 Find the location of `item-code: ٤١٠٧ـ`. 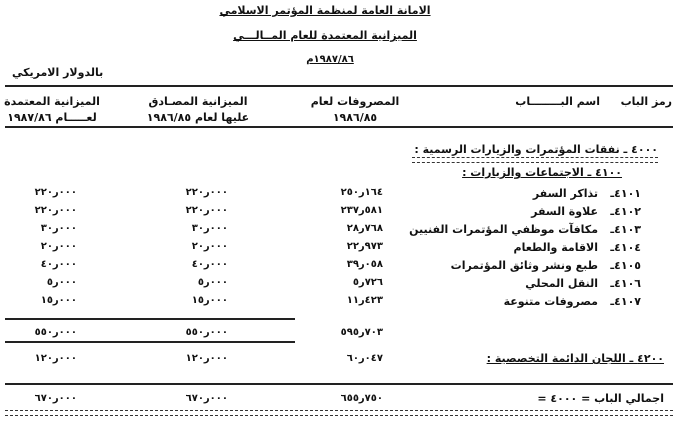

item-code: ٤١٠٧ـ is located at coordinates (625, 301).